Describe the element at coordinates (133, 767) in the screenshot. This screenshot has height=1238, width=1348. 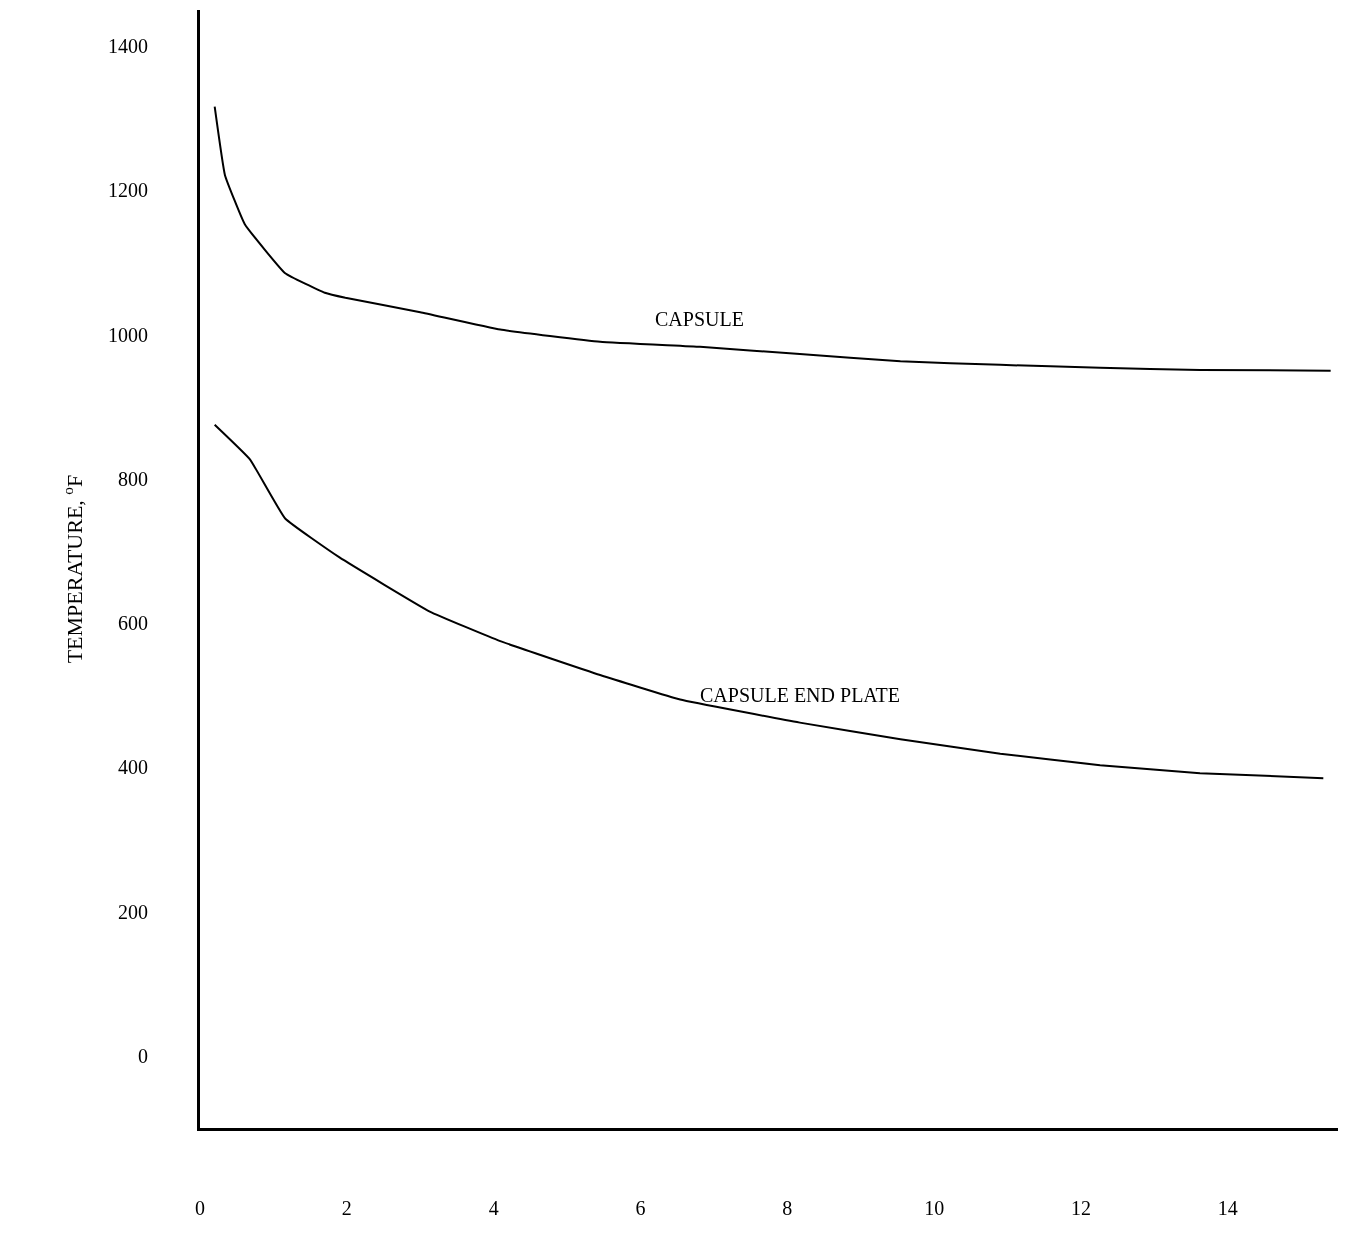
I see `y-tick-label: 400` at that location.